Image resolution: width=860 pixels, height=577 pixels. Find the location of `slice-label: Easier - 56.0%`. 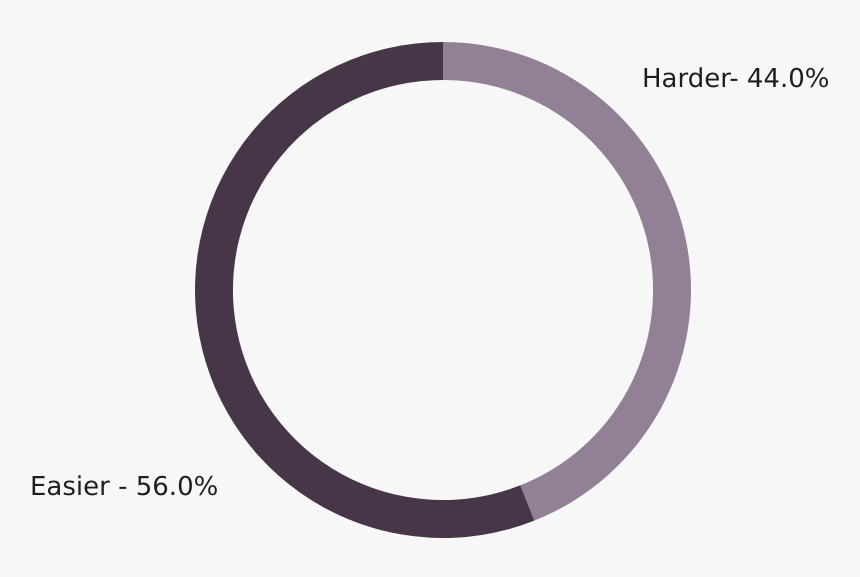

slice-label: Easier - 56.0% is located at coordinates (124, 487).